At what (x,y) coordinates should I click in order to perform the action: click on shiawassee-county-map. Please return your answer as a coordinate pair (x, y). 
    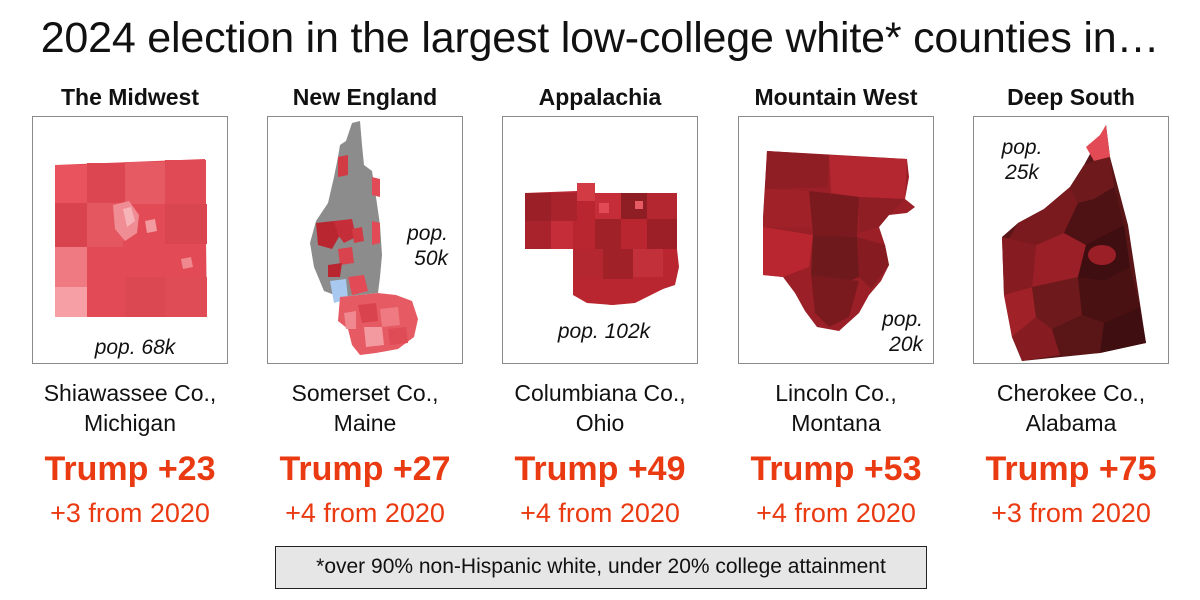
    Looking at the image, I should click on (131, 238).